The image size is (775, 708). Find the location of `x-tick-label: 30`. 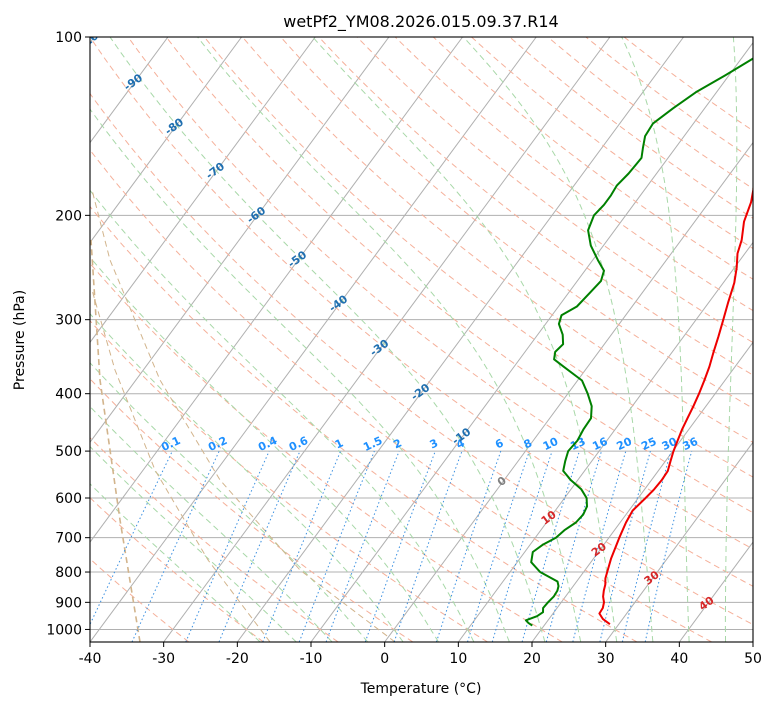

x-tick-label: 30 is located at coordinates (606, 659).